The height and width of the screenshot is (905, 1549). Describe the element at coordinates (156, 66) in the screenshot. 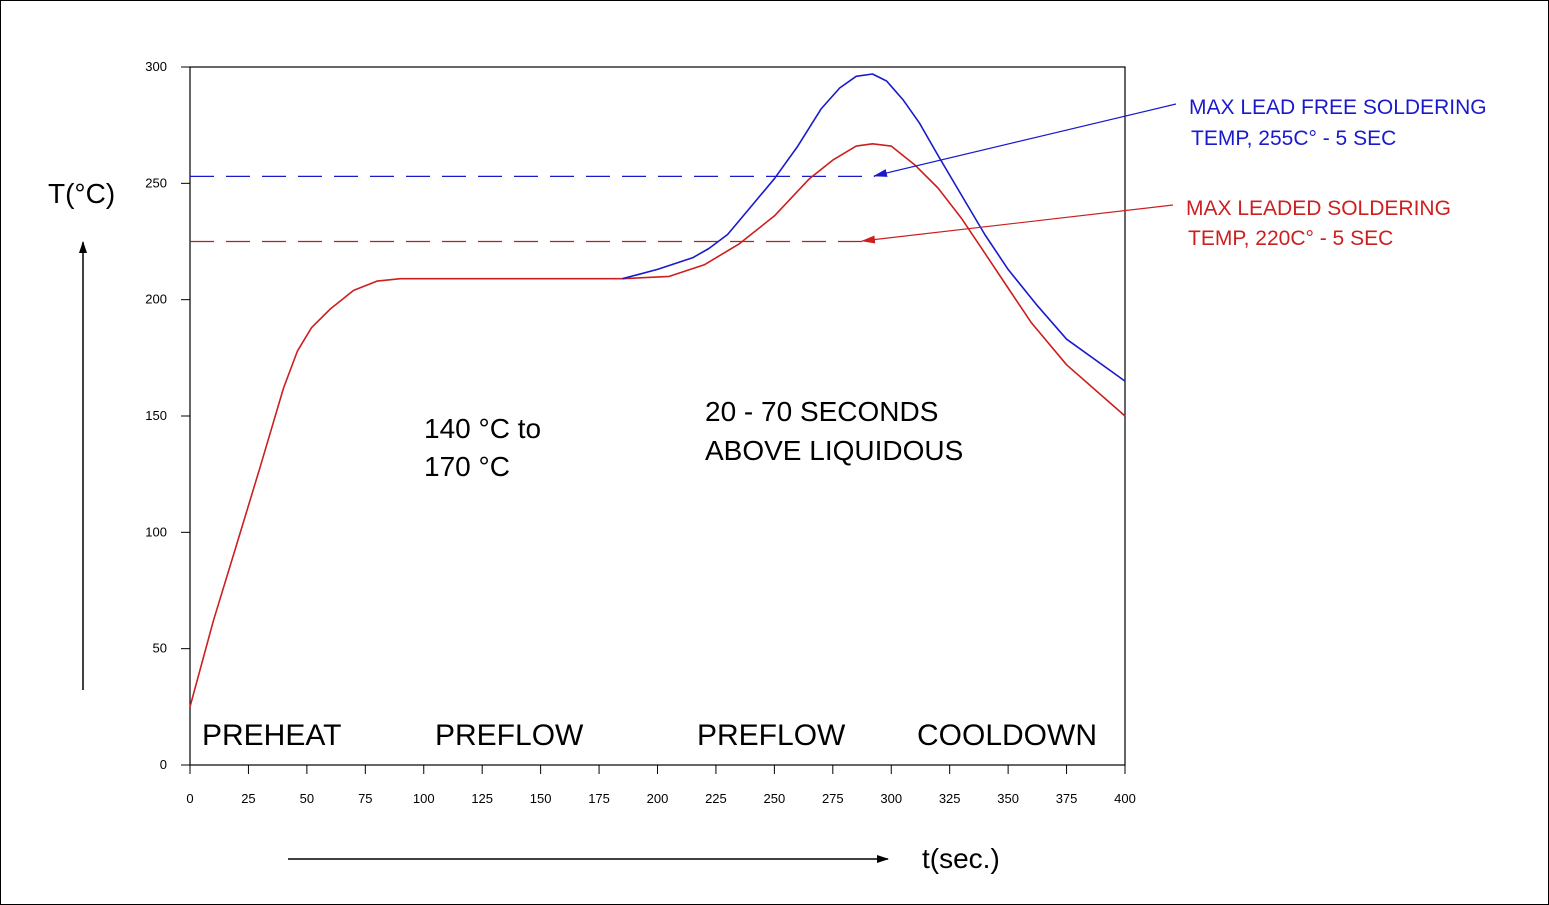

I see `y-tick-label: 300` at that location.